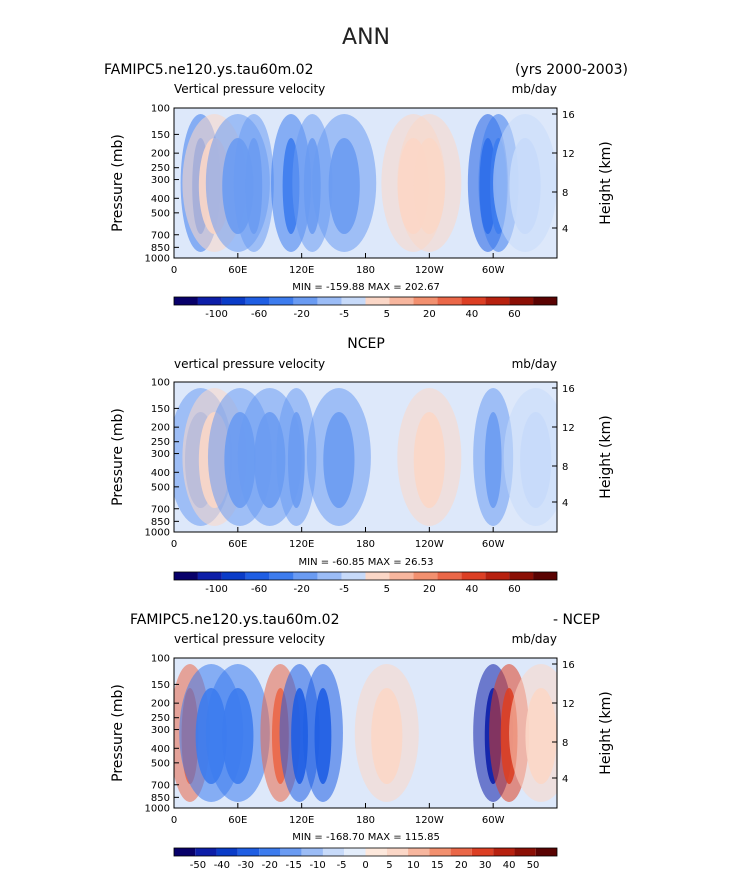  Describe the element at coordinates (365, 457) in the screenshot. I see `contour-layer` at that location.